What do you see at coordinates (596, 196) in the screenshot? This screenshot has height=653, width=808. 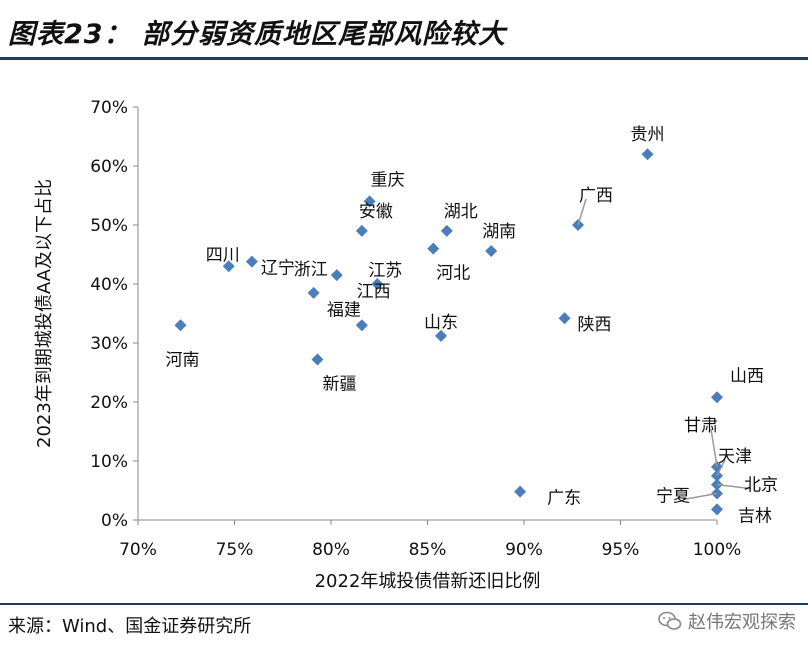 I see `point-label: 广西` at bounding box center [596, 196].